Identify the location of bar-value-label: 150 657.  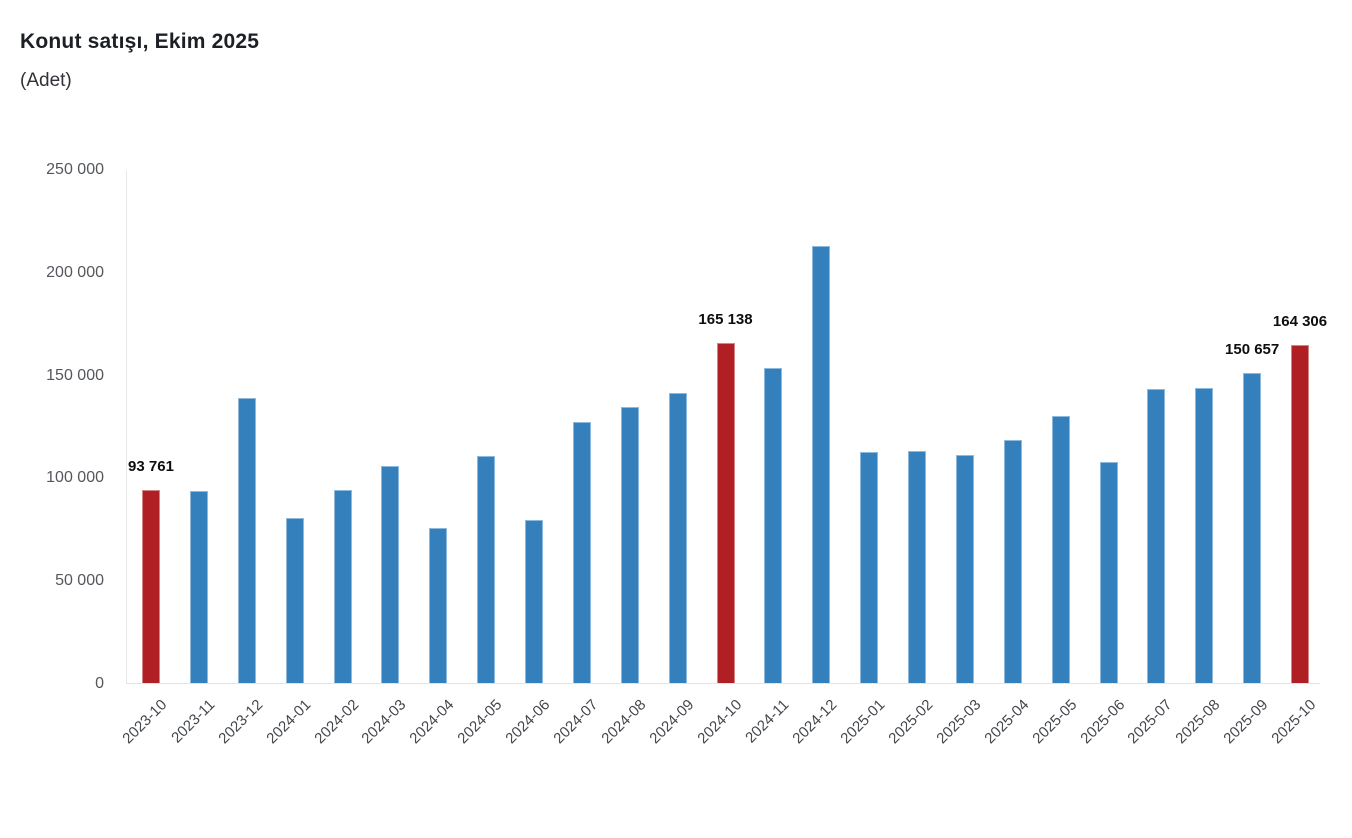
(1252, 349).